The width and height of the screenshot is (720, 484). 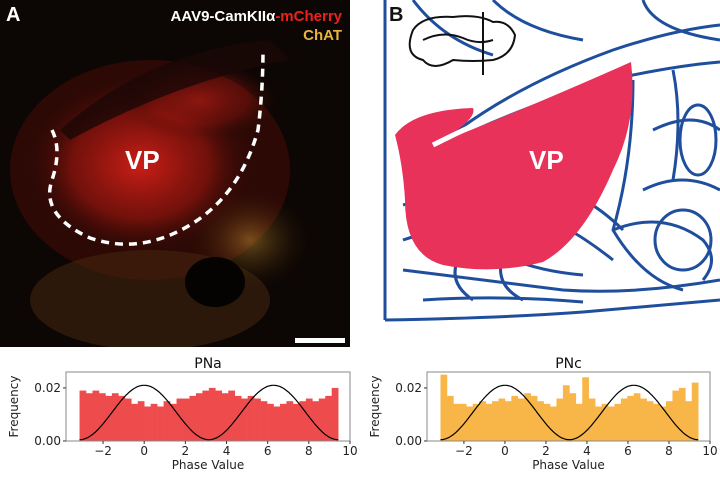 I want to click on x-tick-label: −2, so click(x=464, y=451).